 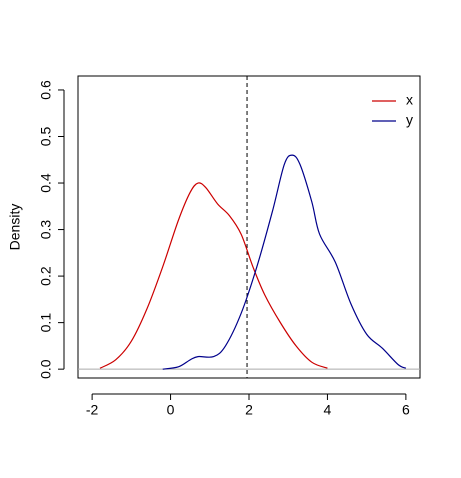 I want to click on y-tick-label: 0.1, so click(x=46, y=323).